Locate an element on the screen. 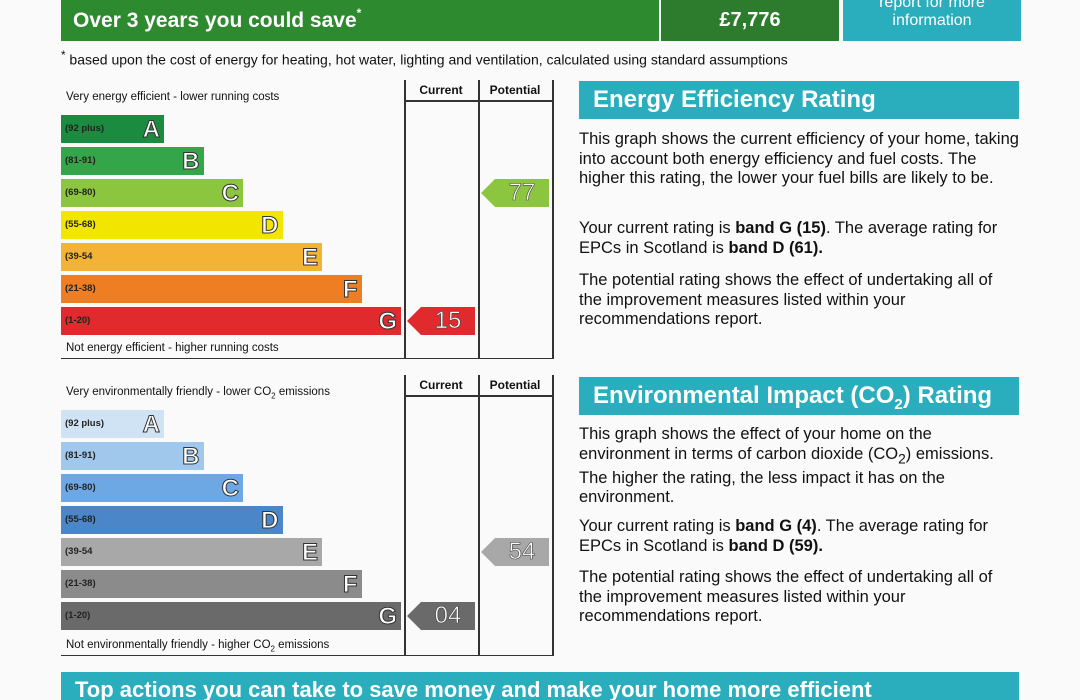  savings-amount: £7,776 is located at coordinates (750, 20).